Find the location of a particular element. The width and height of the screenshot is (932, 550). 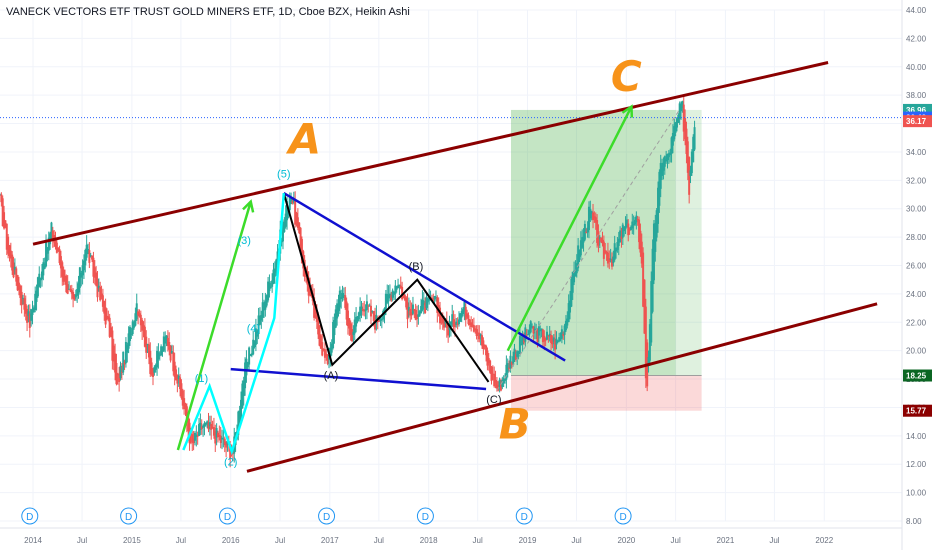

abc-correction-path is located at coordinates (386, 287).